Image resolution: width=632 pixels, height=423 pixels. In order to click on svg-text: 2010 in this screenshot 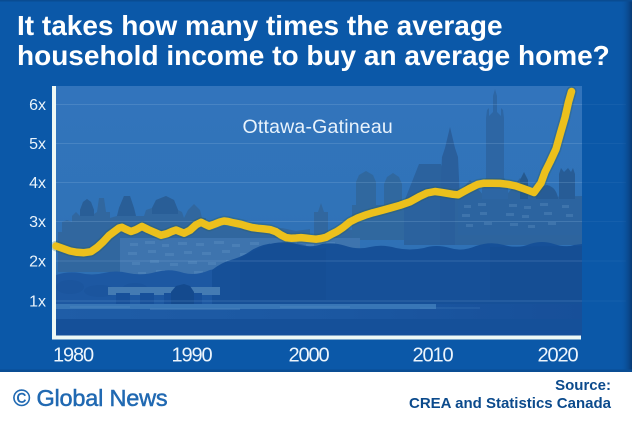, I will do `click(432, 356)`.